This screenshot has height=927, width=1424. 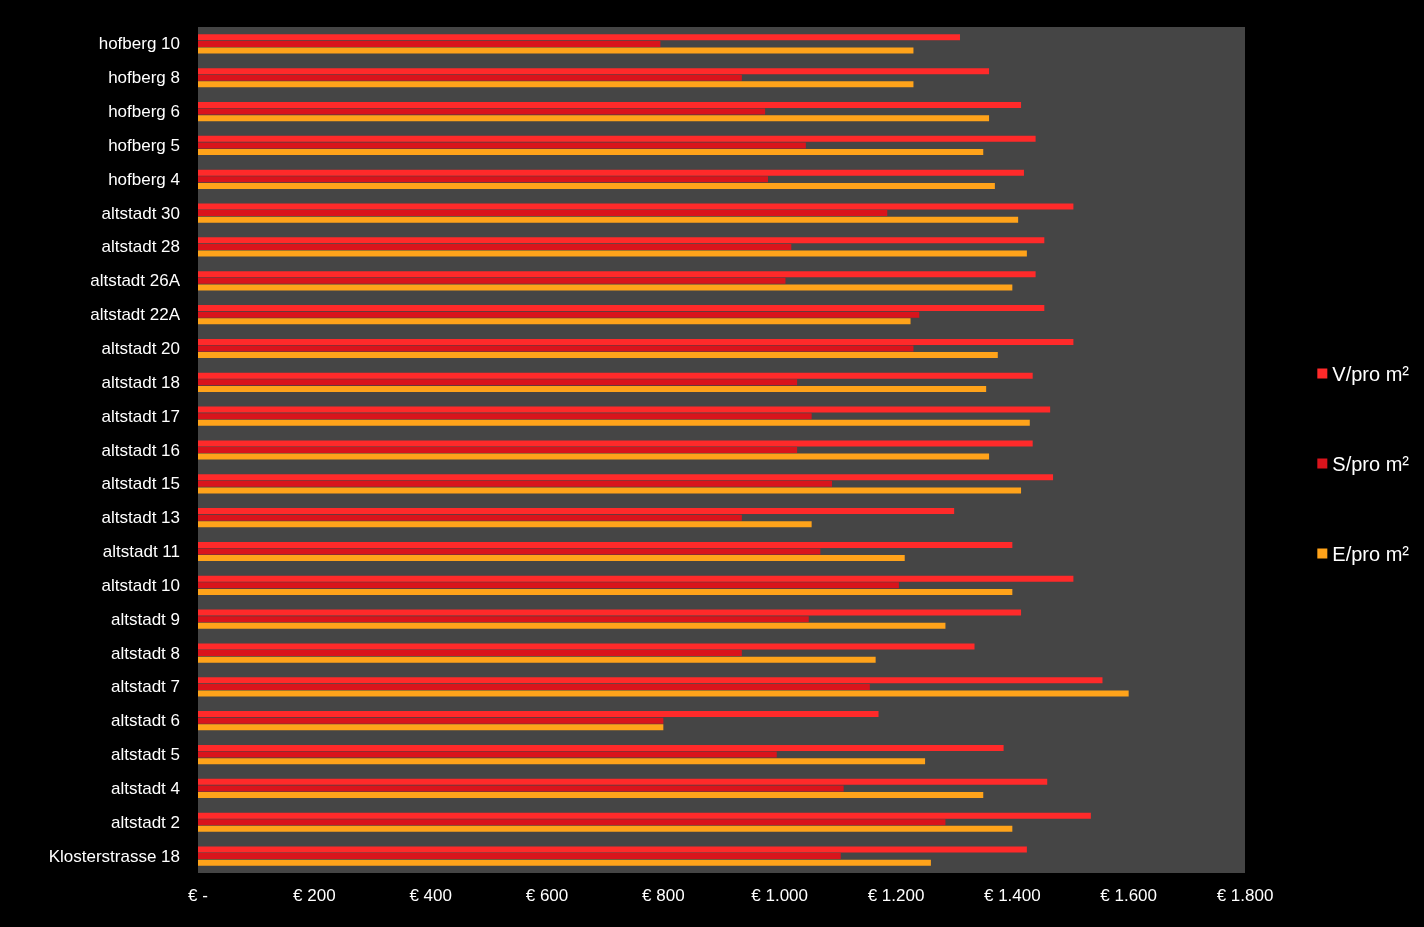 What do you see at coordinates (1129, 895) in the screenshot?
I see `x-tick-label: € 1.600` at bounding box center [1129, 895].